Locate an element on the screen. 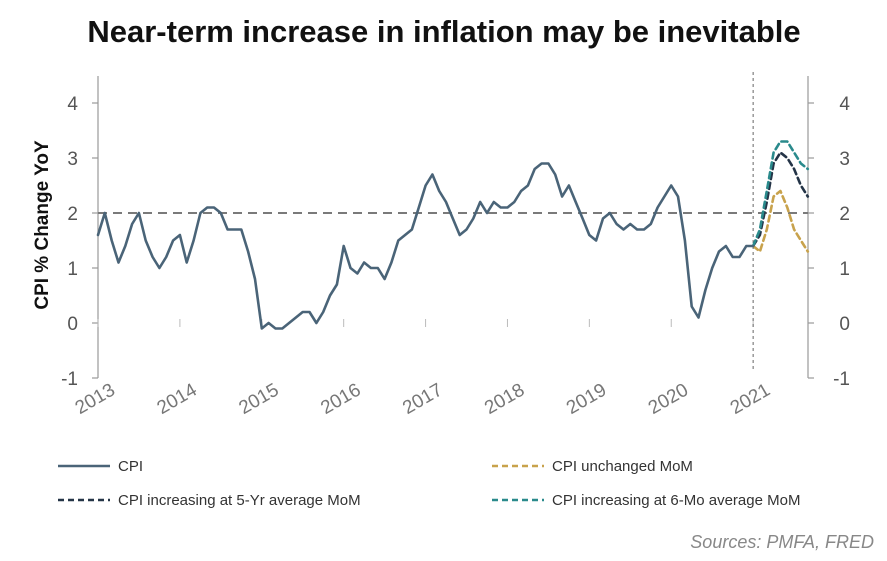  right-tick-label: 1 is located at coordinates (844, 269).